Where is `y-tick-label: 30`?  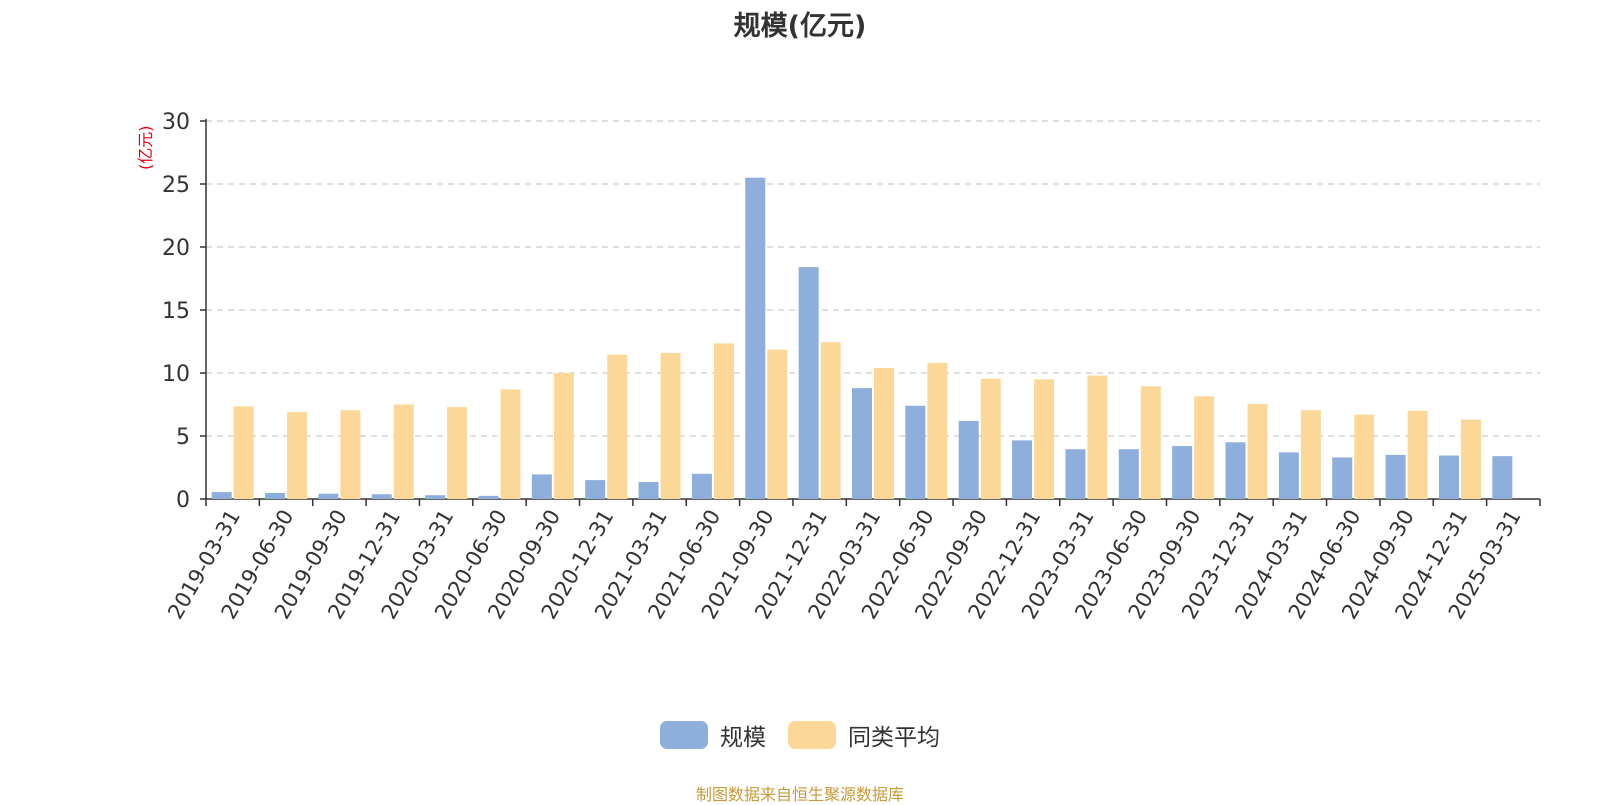 y-tick-label: 30 is located at coordinates (176, 122).